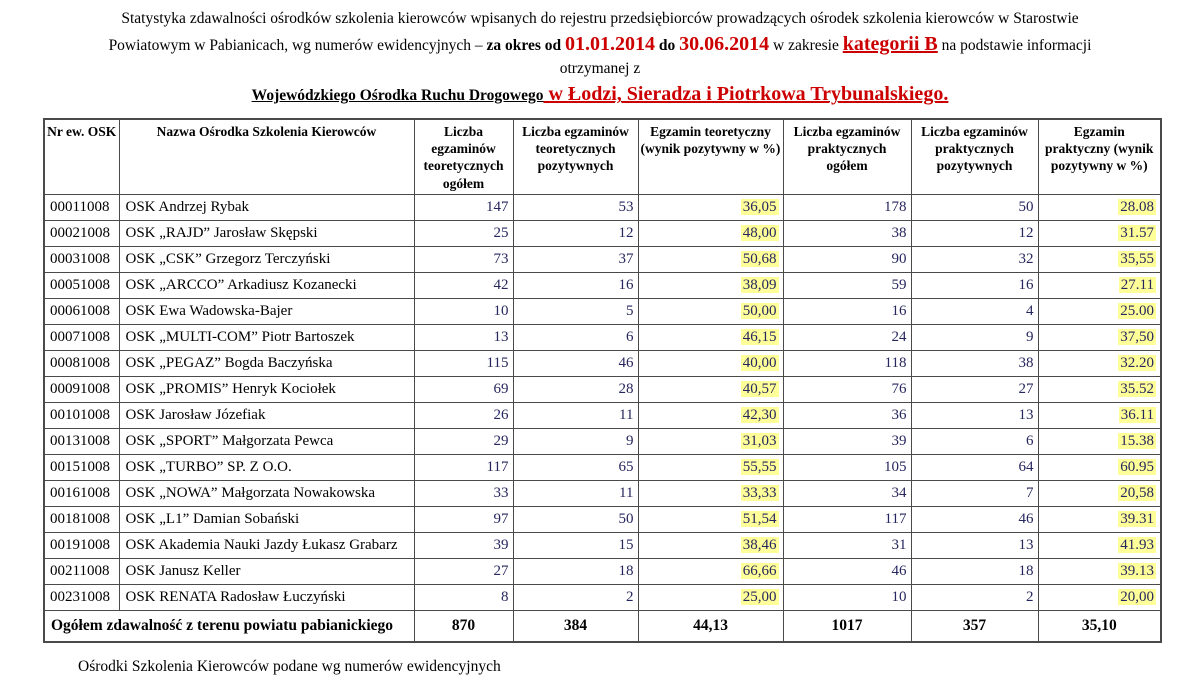 Image resolution: width=1200 pixels, height=688 pixels. Describe the element at coordinates (1014, 45) in the screenshot. I see `title-line2-post: na podstawie informacji` at that location.